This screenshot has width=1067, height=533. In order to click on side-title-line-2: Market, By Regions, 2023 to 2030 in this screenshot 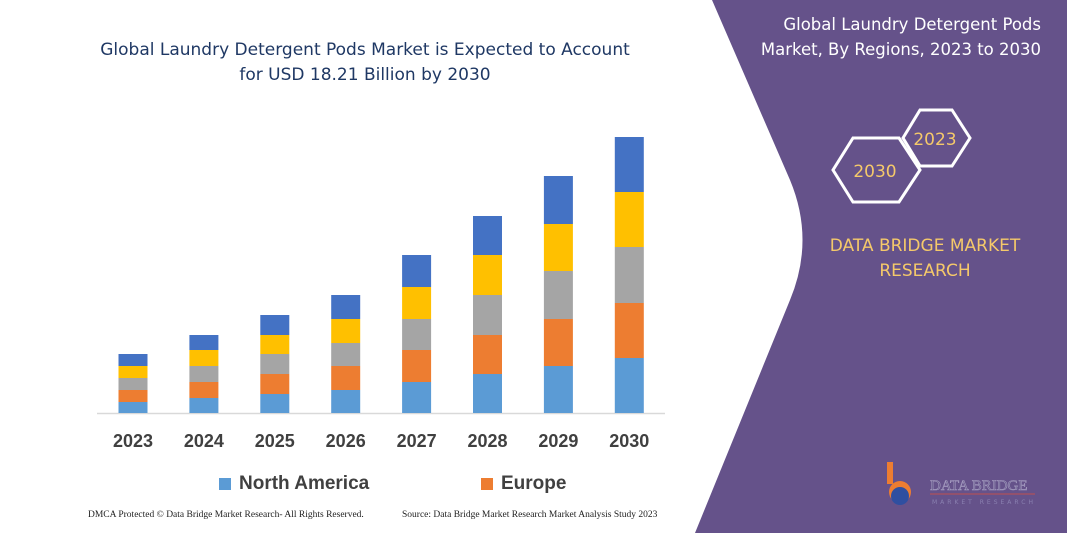, I will do `click(900, 49)`.